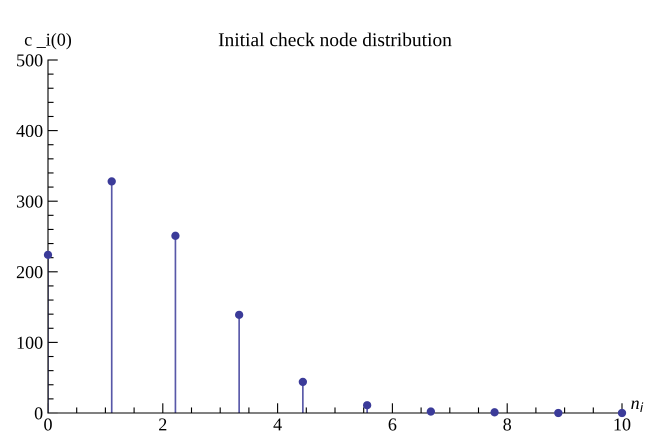 This screenshot has height=446, width=652. Describe the element at coordinates (162, 424) in the screenshot. I see `x-tick-label: 2` at that location.